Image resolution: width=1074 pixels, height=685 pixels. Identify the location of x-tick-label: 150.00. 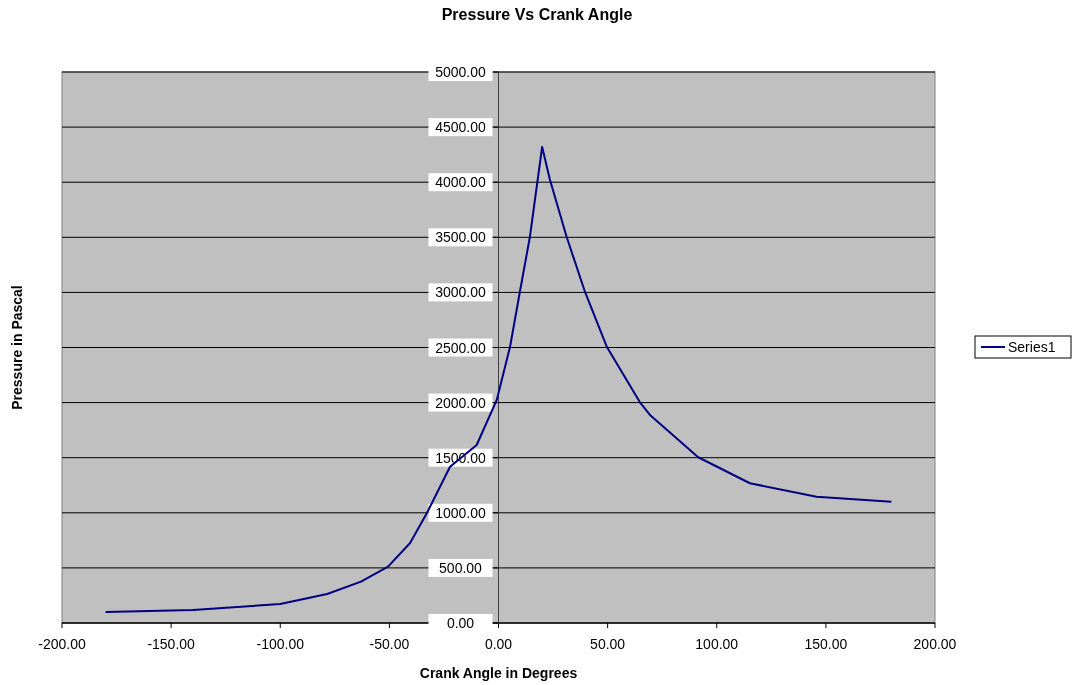
(826, 644).